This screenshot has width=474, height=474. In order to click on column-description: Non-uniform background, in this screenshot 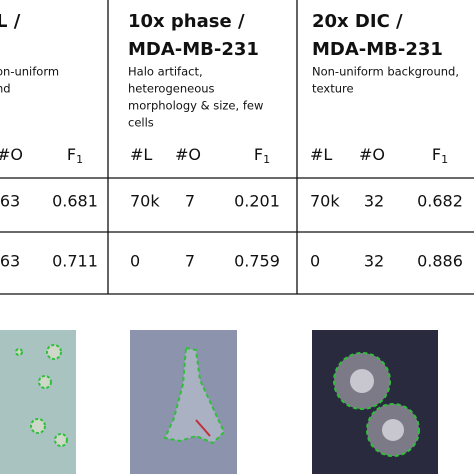, I will do `click(385, 72)`.